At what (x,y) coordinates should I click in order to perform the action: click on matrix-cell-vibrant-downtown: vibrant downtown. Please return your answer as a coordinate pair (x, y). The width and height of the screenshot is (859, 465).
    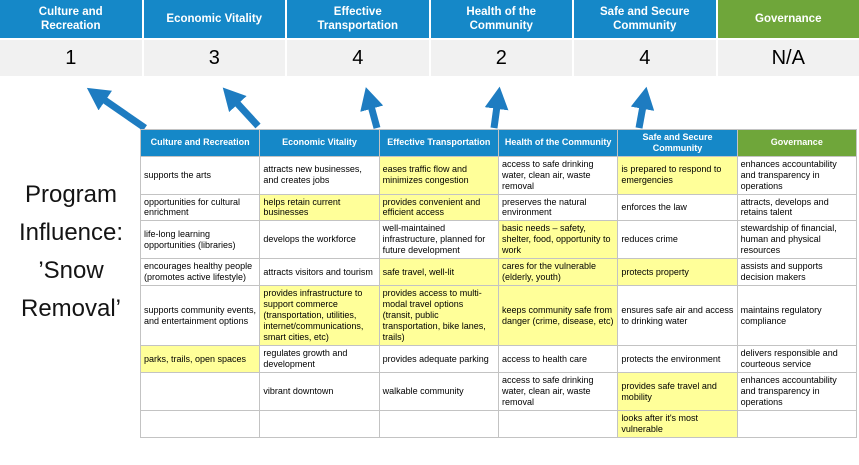
    Looking at the image, I should click on (319, 391).